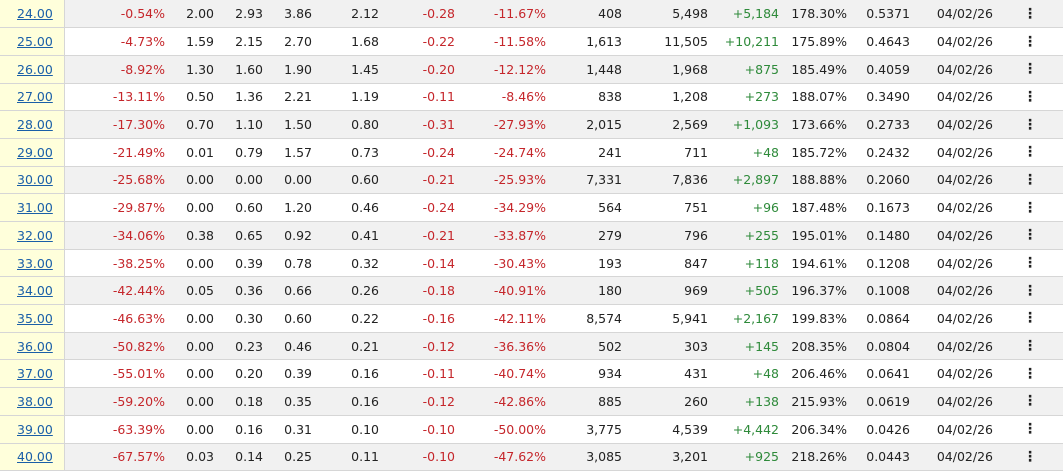 The height and width of the screenshot is (474, 1063). Describe the element at coordinates (347, 97) in the screenshot. I see `last-cell: 1.19` at that location.